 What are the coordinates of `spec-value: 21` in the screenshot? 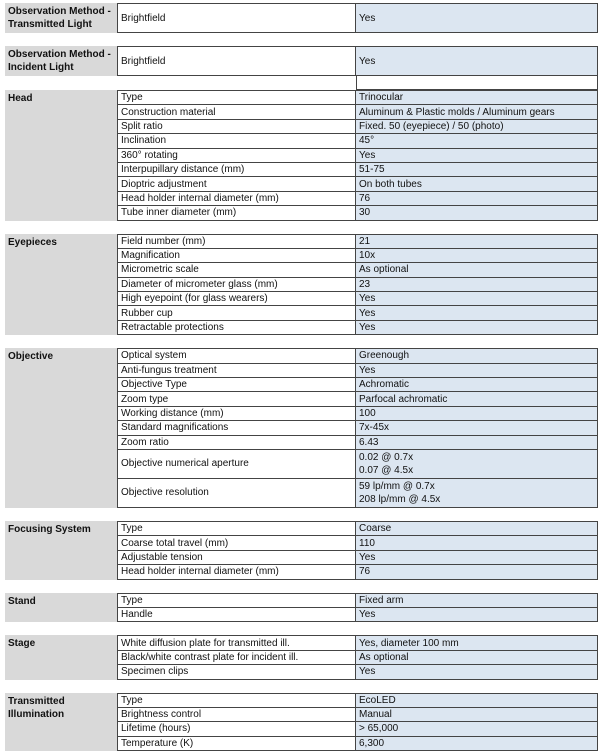 It's located at (477, 241).